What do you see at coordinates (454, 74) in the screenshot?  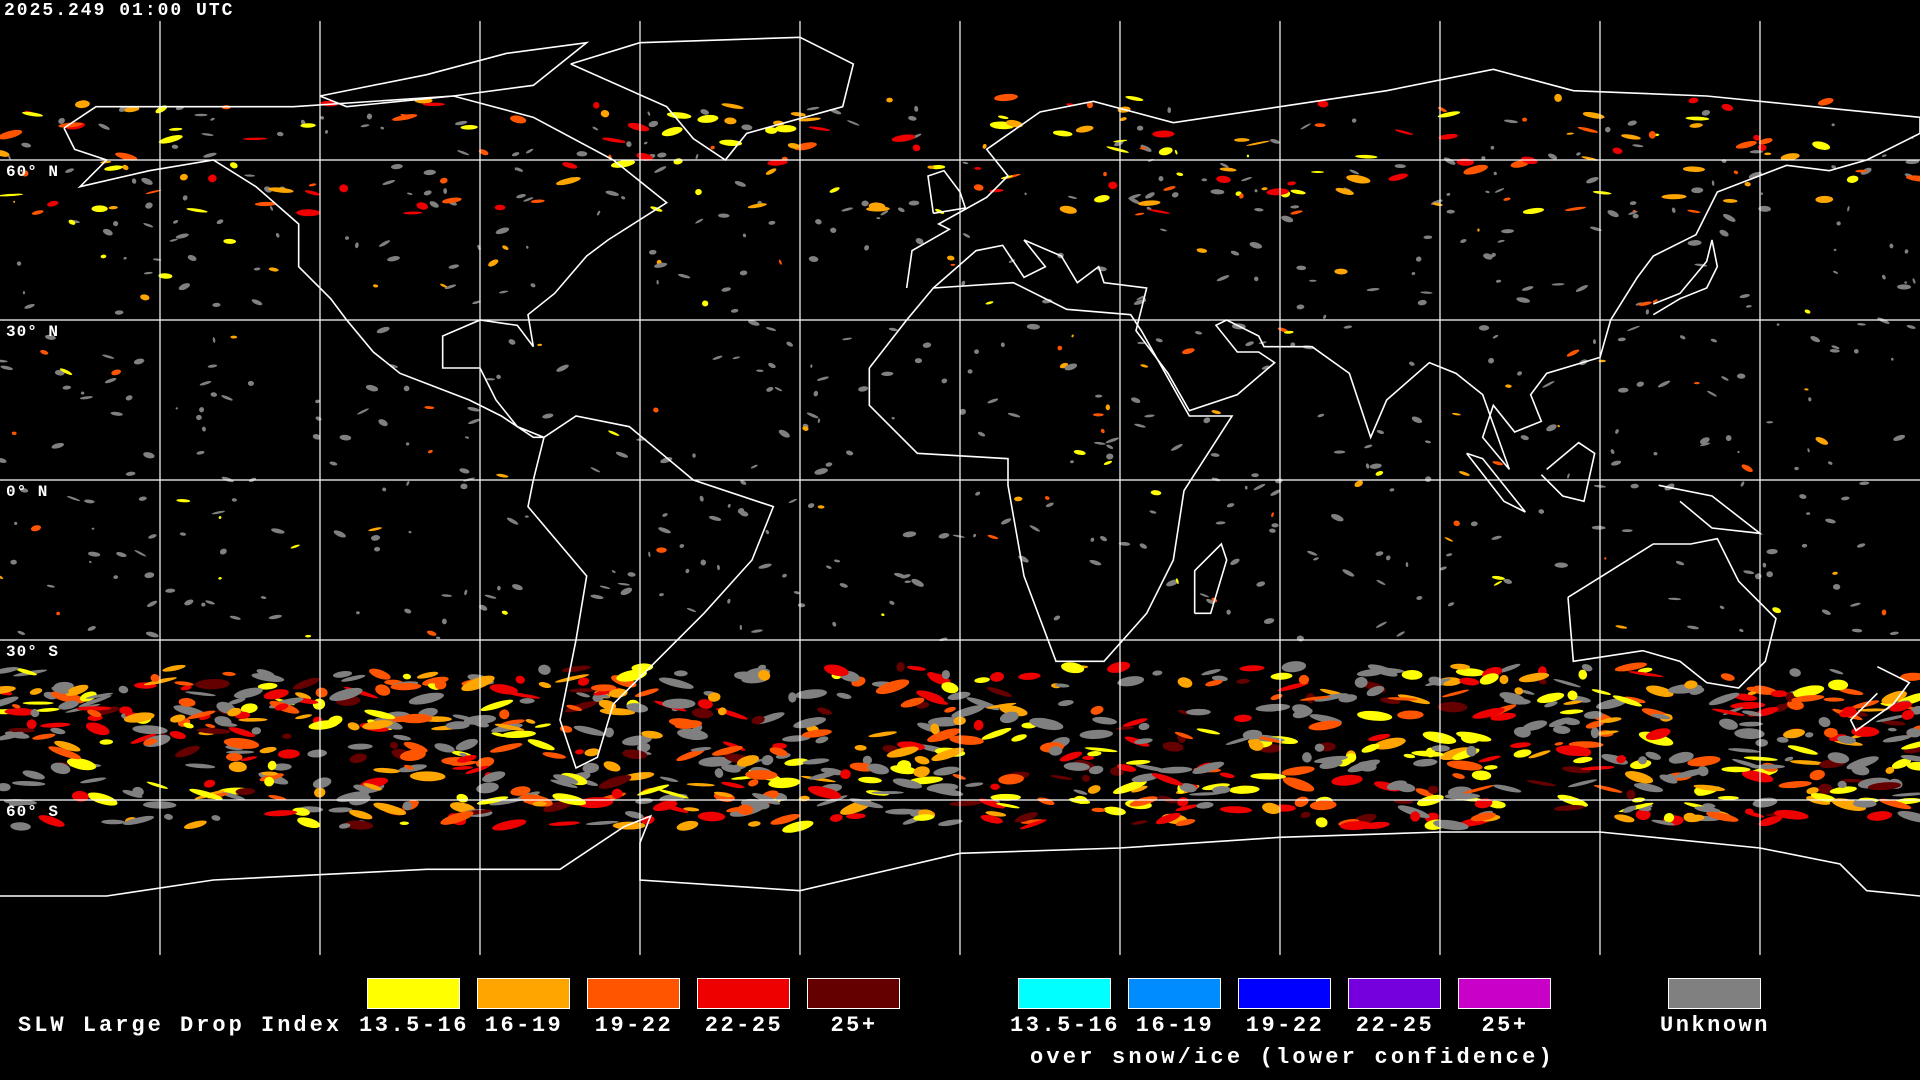 I see `coastline-arctic-islands` at bounding box center [454, 74].